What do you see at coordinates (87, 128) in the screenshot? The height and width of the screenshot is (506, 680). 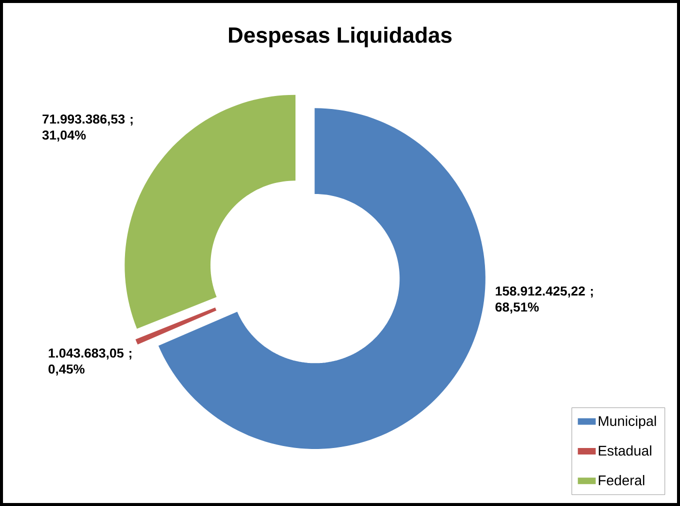 I see `data-label: 71.993.386,53 ; 31,04%` at bounding box center [87, 128].